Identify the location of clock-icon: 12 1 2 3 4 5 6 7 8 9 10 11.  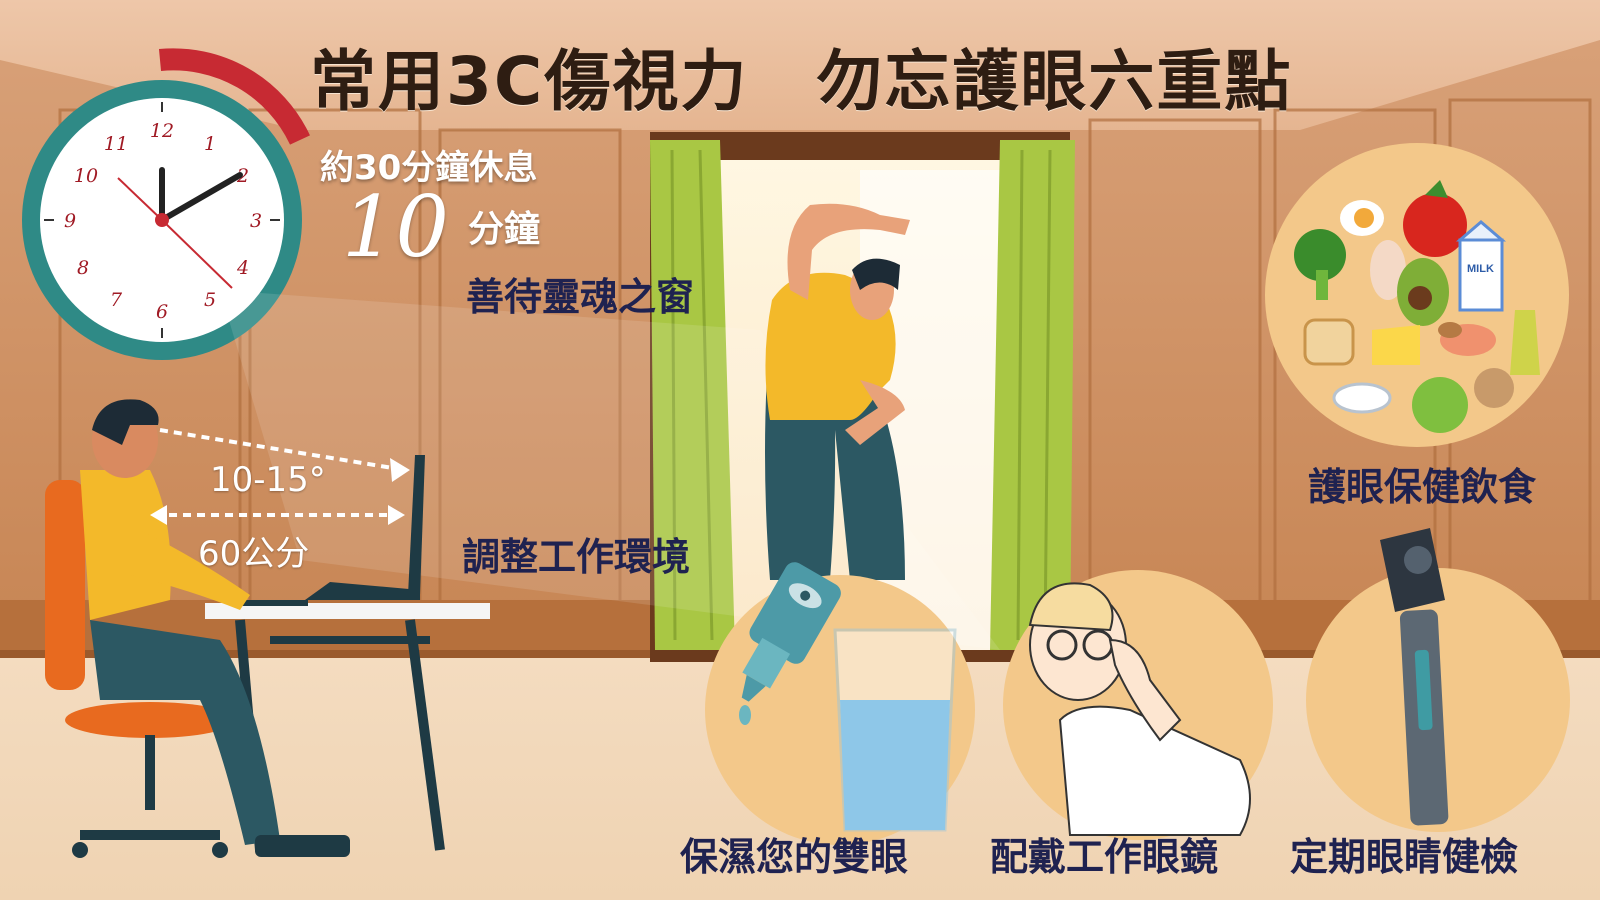
(166, 204).